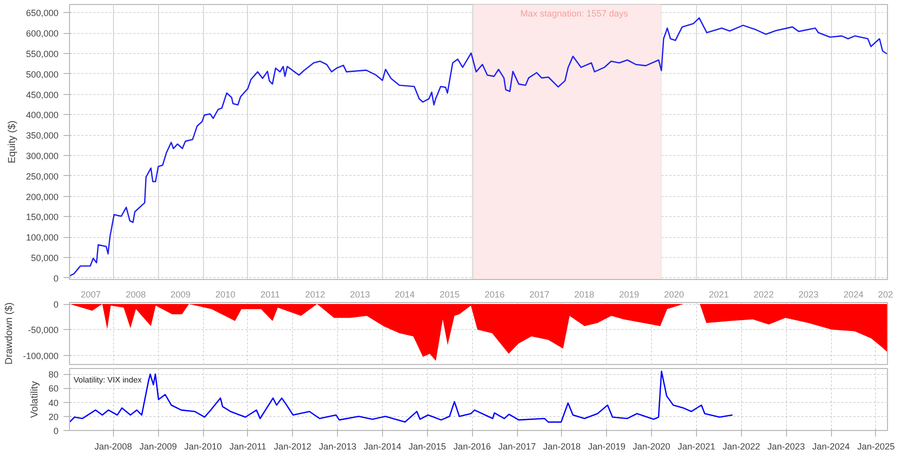  Describe the element at coordinates (42, 95) in the screenshot. I see `y-tick-label: 450,000` at that location.